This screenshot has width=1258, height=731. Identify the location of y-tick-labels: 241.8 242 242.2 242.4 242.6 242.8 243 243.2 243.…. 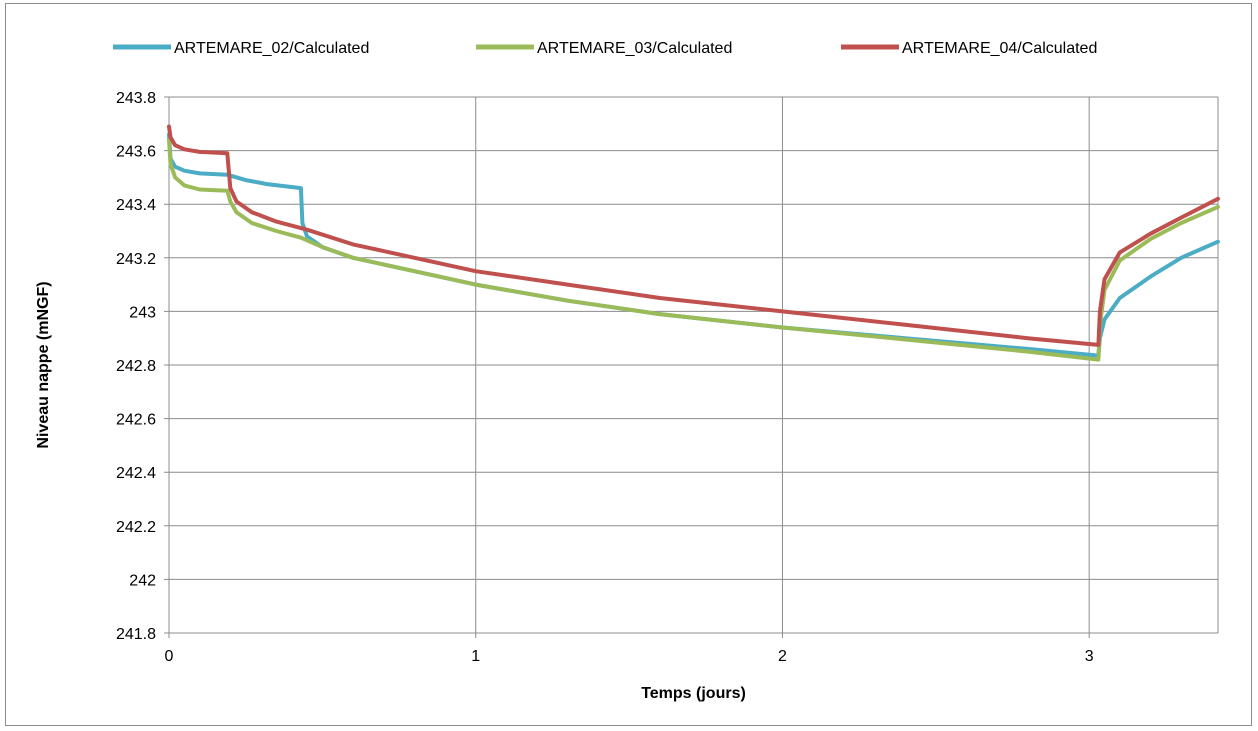
(136, 366).